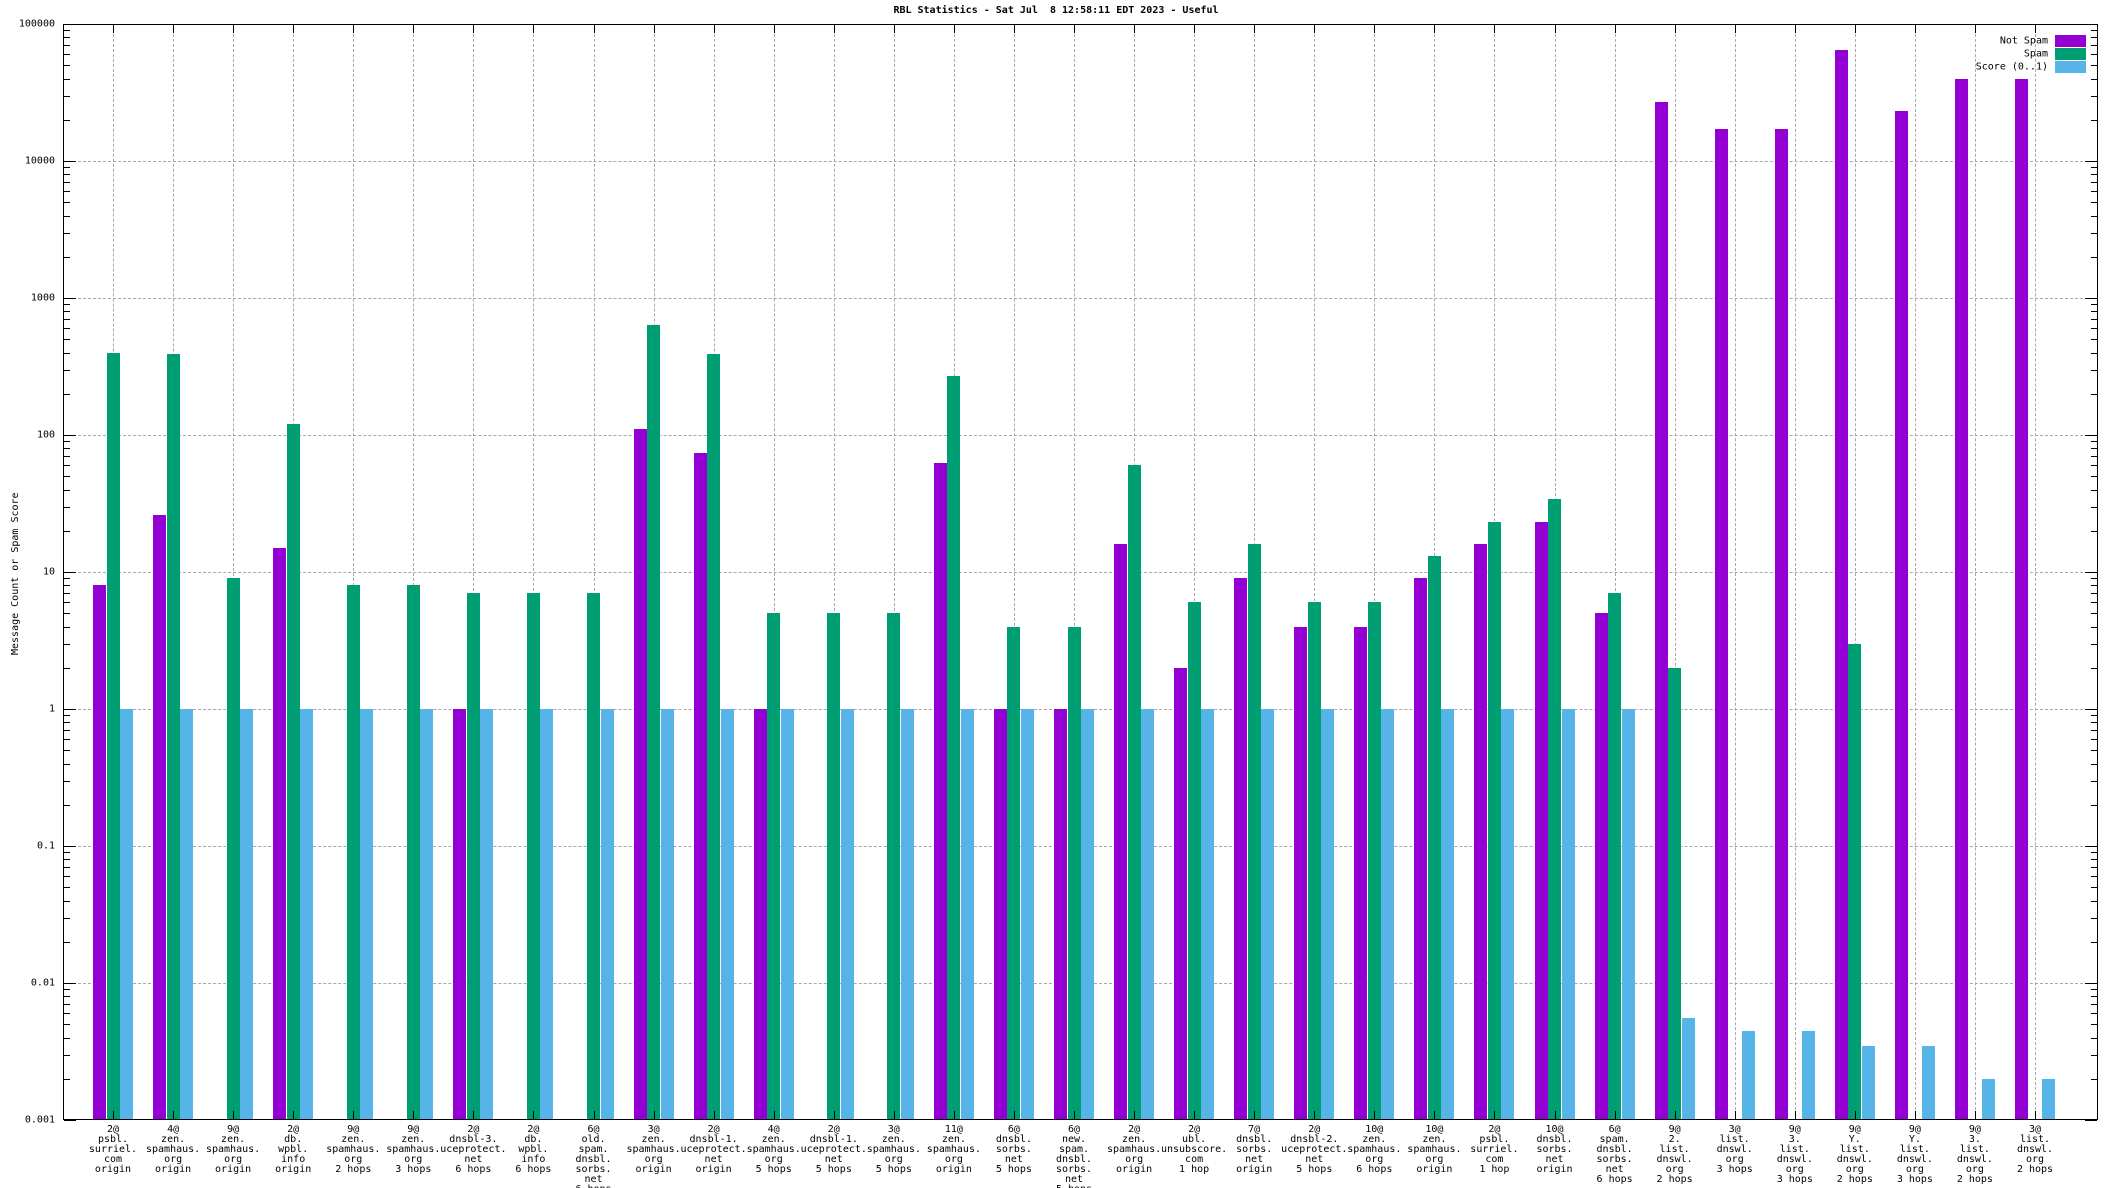  What do you see at coordinates (39, 1120) in the screenshot?
I see `y-tick-label: 0.001` at bounding box center [39, 1120].